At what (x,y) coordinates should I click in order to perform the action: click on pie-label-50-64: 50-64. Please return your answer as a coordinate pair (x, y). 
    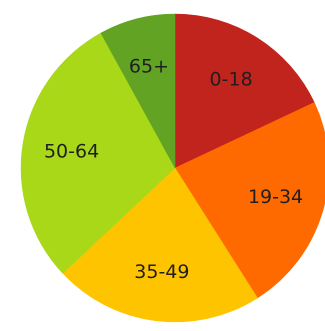
    Looking at the image, I should click on (71, 152).